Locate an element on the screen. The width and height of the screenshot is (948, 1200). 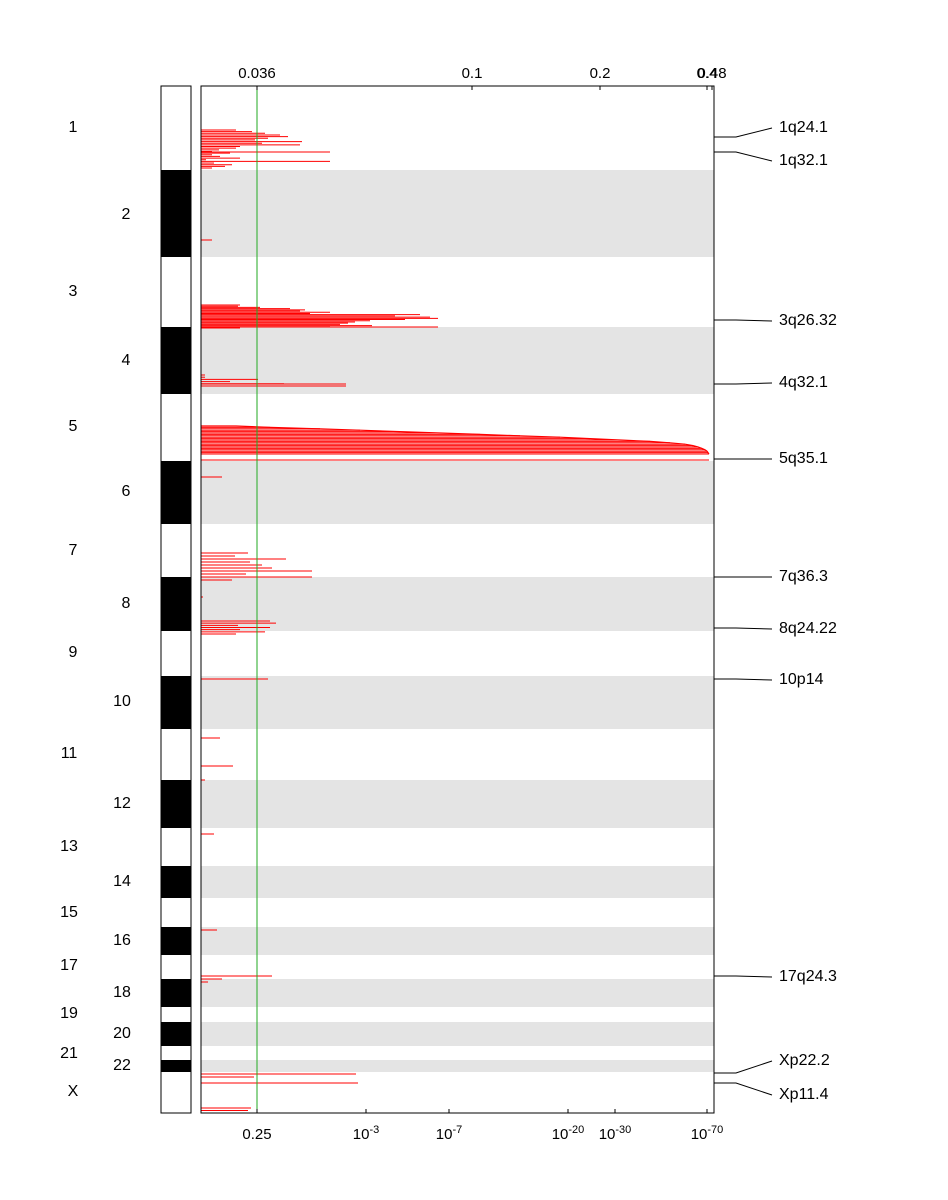
ideogram-frame is located at coordinates (176, 599).